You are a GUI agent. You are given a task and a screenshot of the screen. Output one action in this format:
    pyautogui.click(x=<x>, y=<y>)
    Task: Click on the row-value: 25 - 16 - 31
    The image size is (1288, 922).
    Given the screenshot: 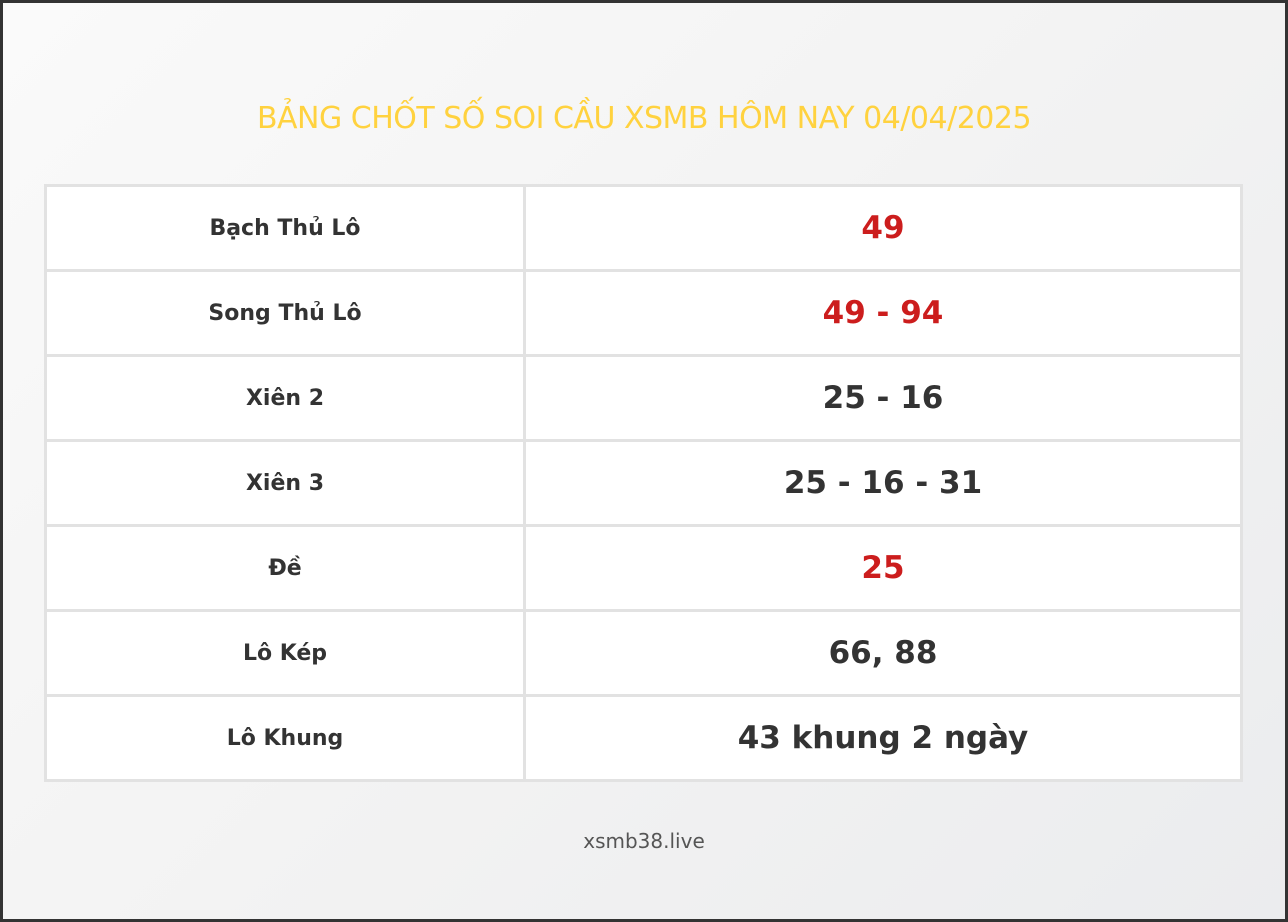 What is the action you would take?
    pyautogui.click(x=883, y=483)
    